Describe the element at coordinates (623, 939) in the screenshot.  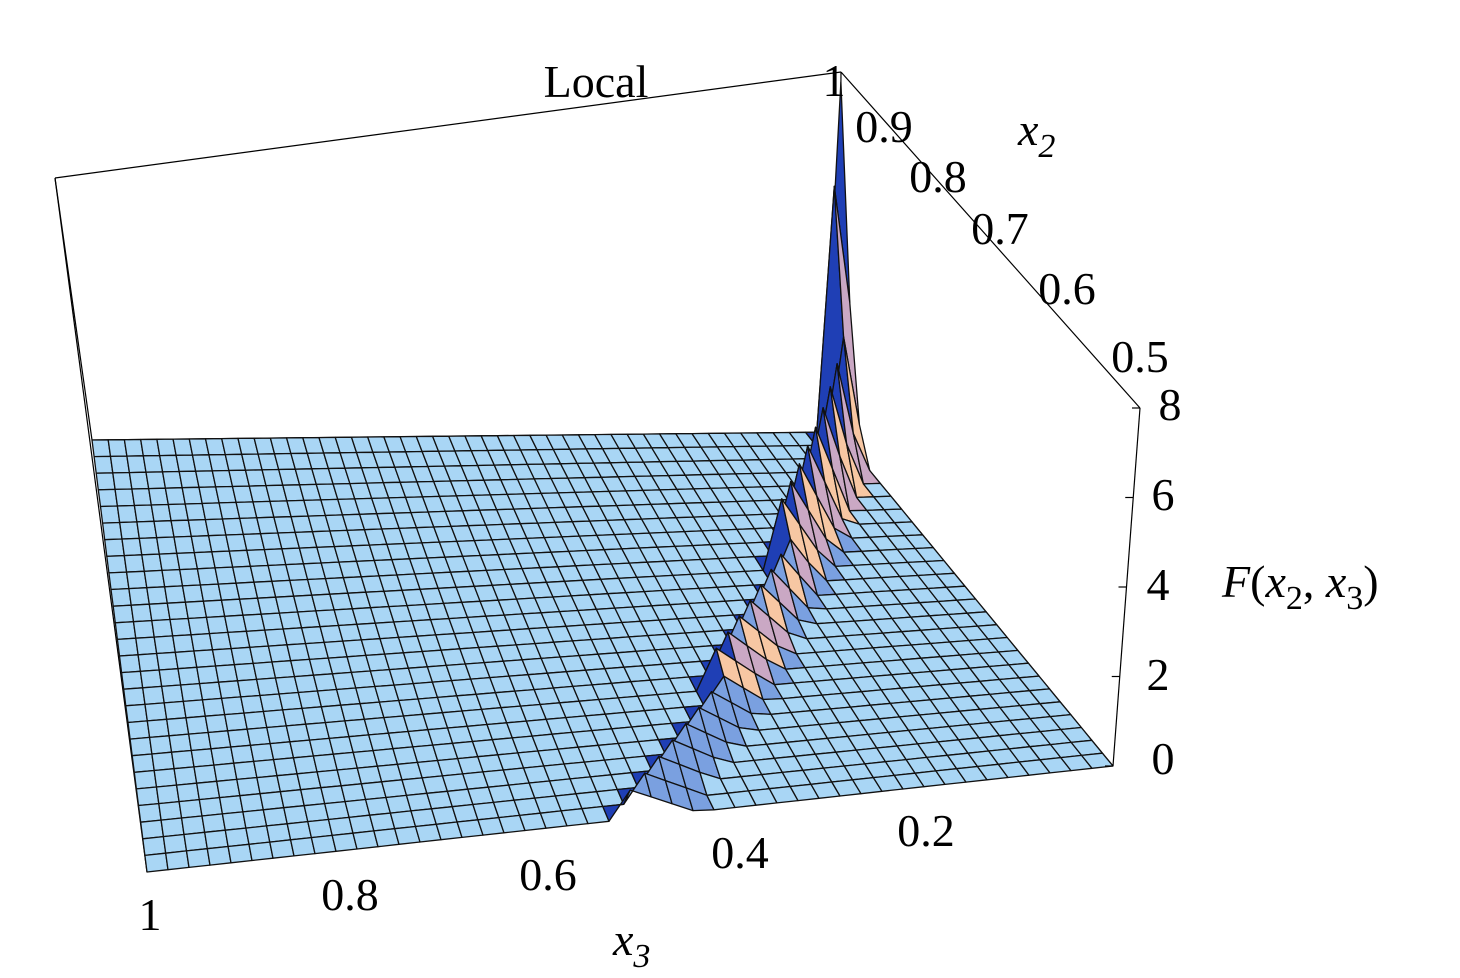
I see `x3-axis-label-main: x` at that location.